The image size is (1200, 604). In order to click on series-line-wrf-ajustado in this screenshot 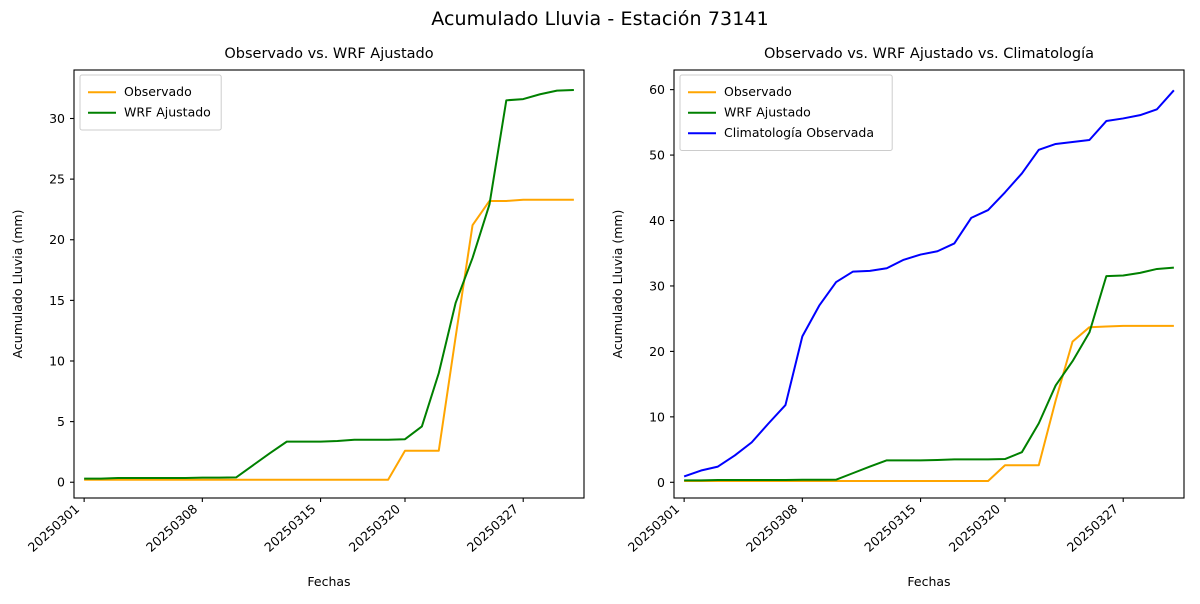, I will do `click(929, 374)`.